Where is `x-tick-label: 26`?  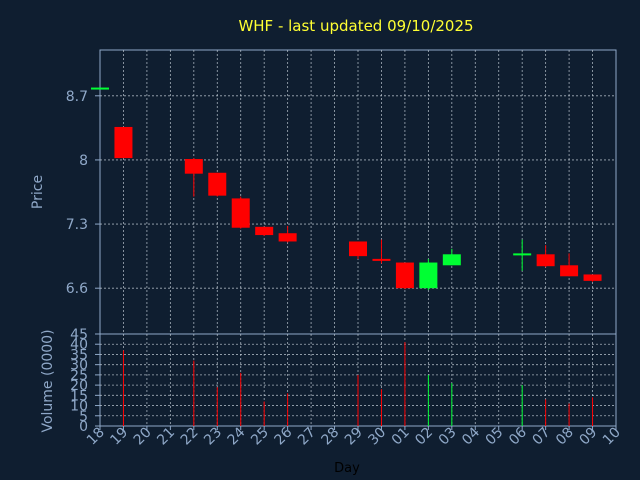
x-tick-label: 26 is located at coordinates (284, 436).